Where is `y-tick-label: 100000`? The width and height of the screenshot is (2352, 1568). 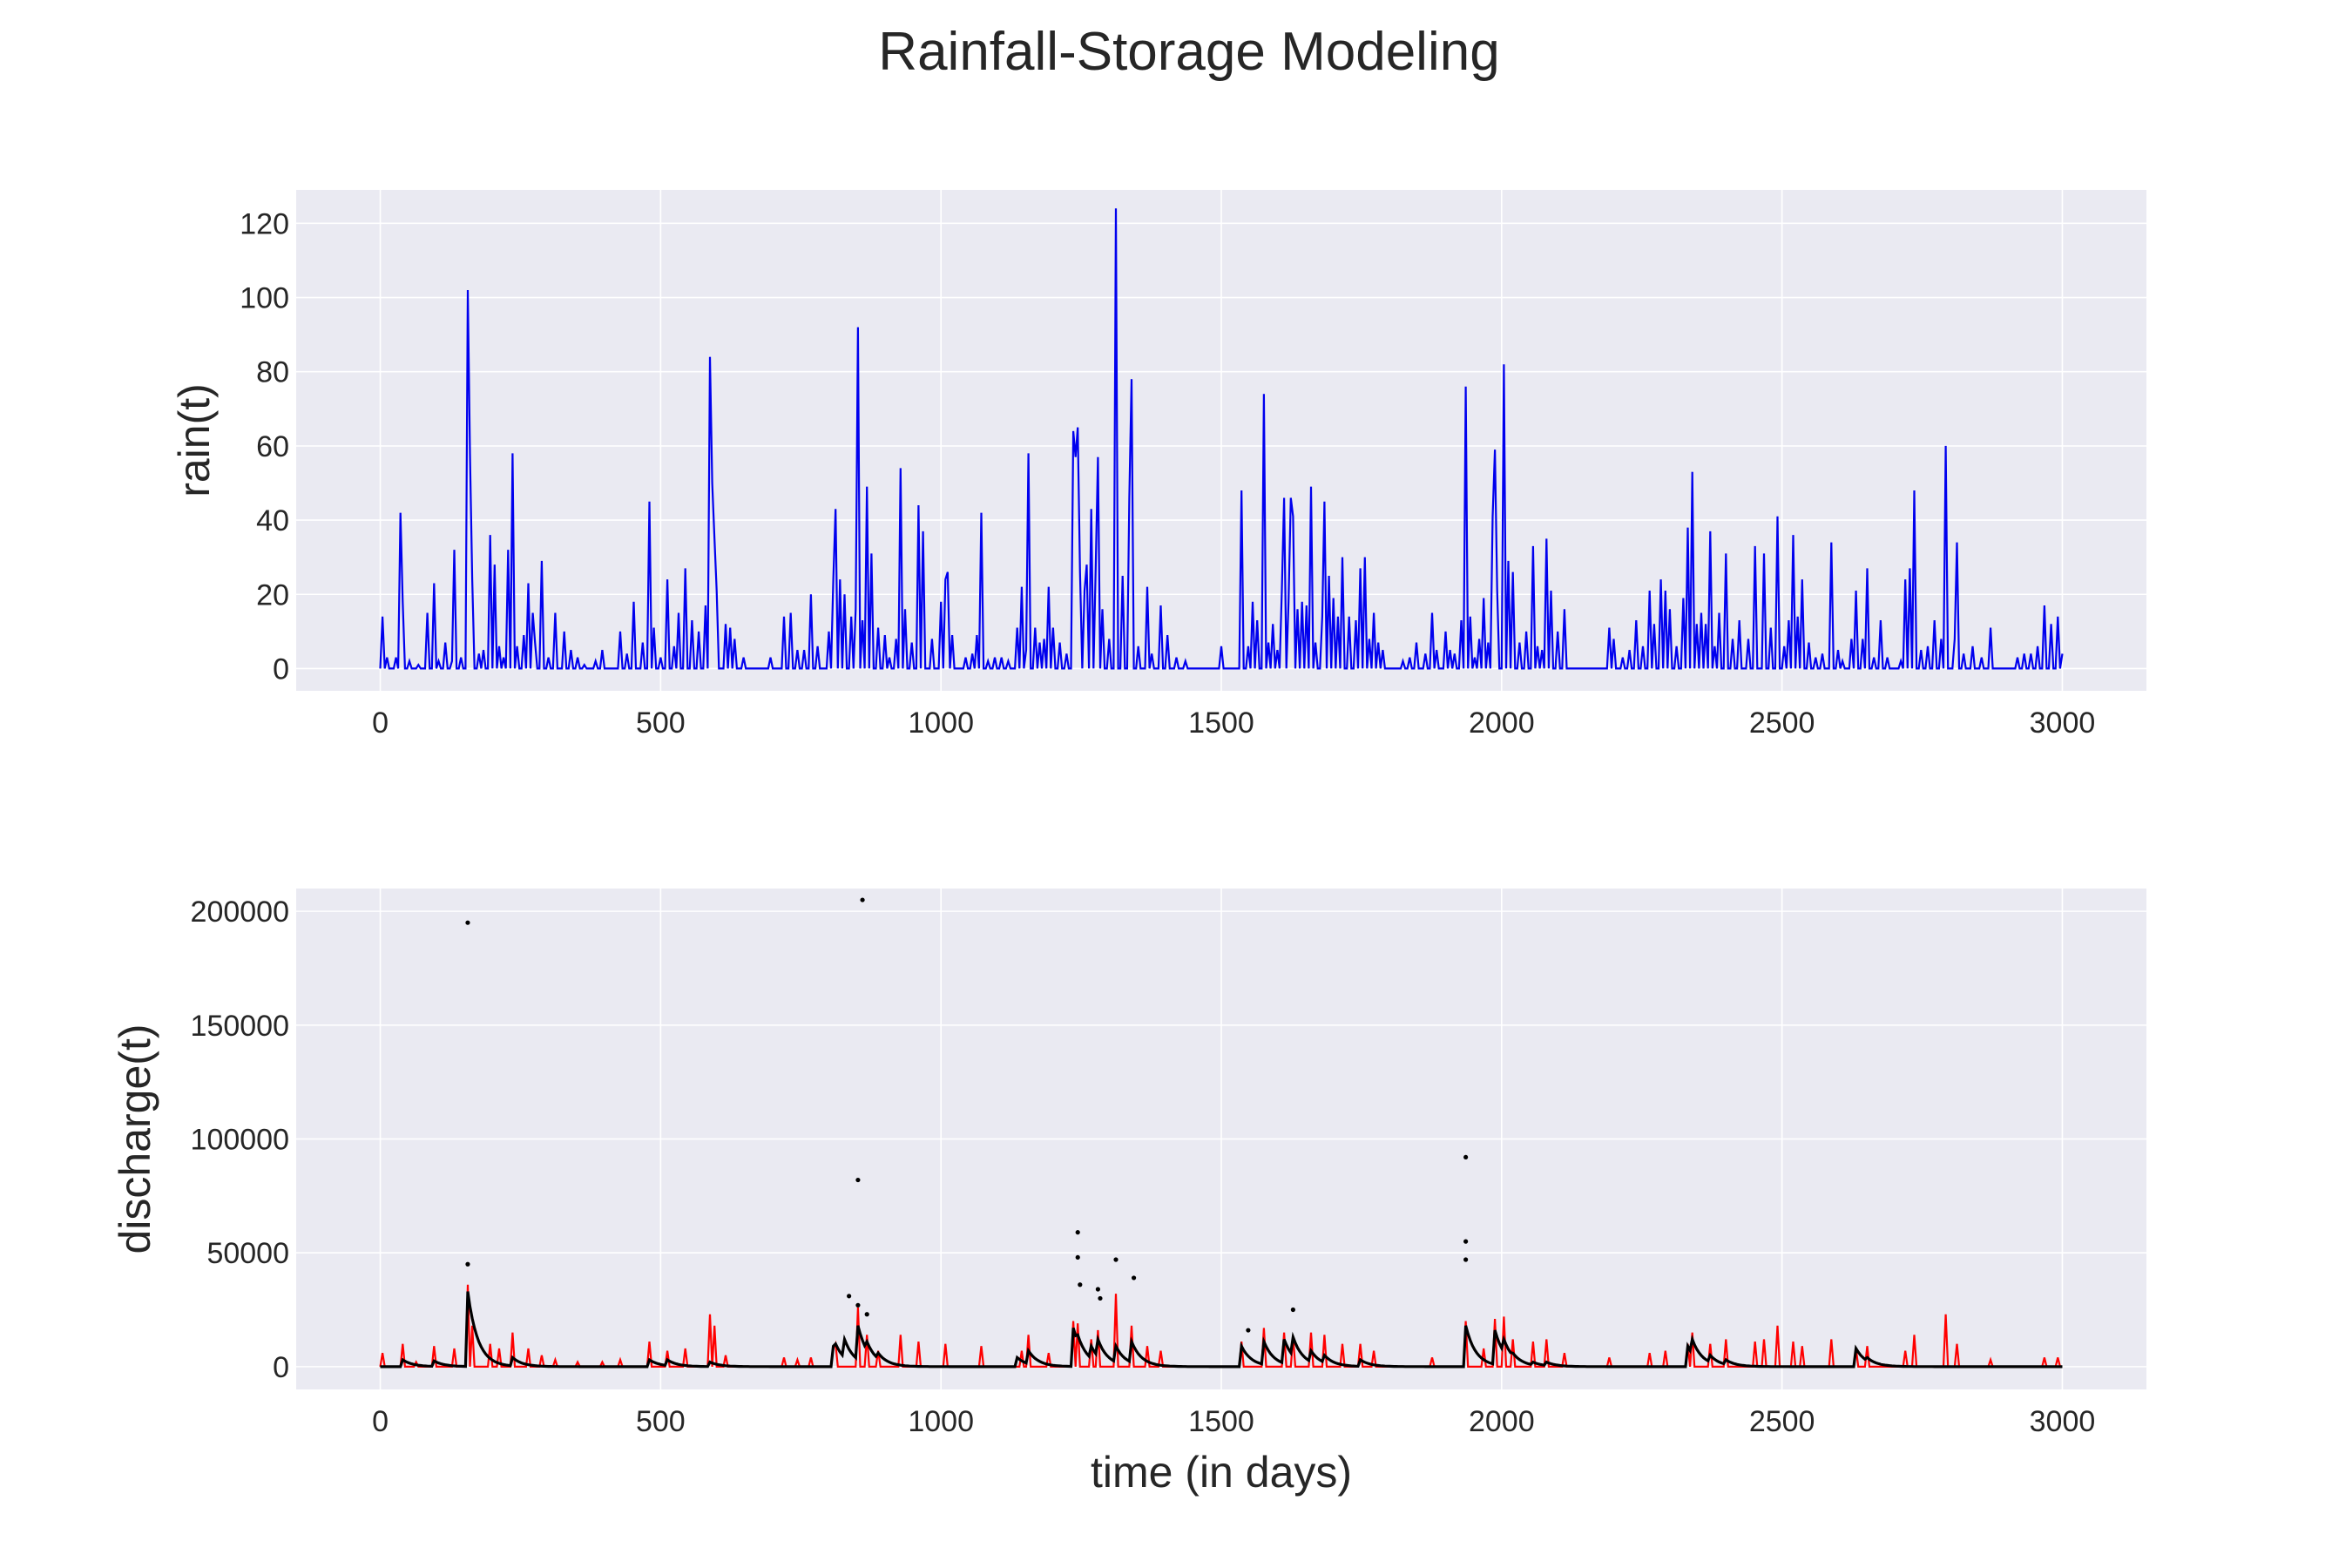 y-tick-label: 100000 is located at coordinates (240, 1140).